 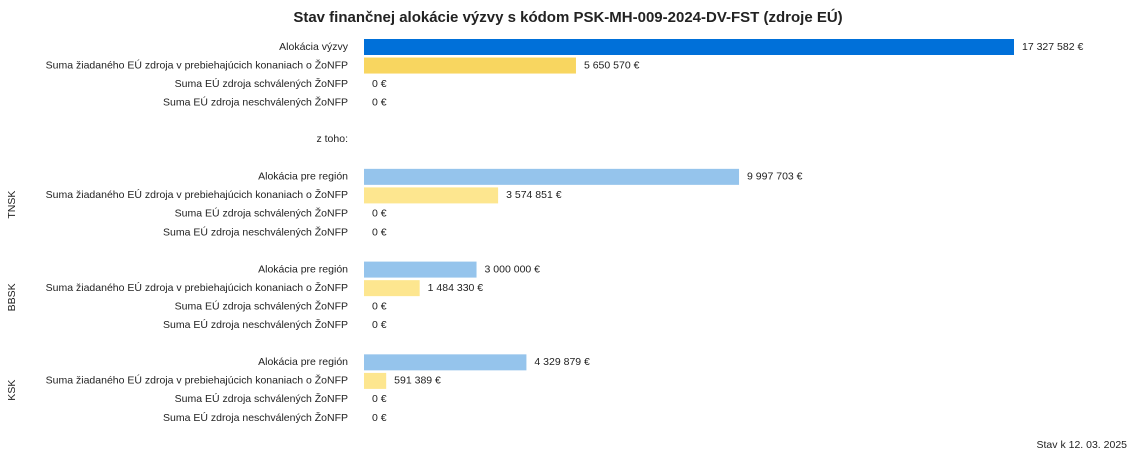 I want to click on value-label: 17 327 582 €, so click(x=1052, y=47).